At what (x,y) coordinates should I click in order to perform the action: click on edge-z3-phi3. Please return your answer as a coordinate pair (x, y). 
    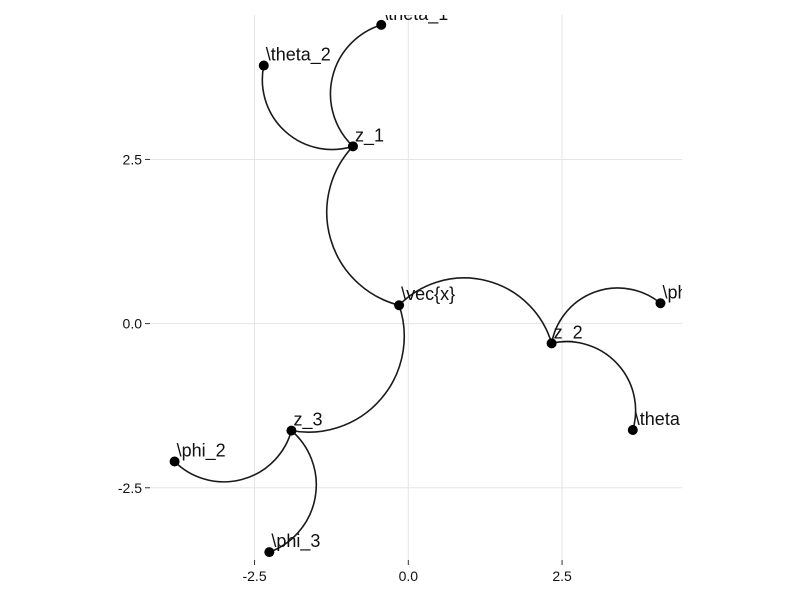
    Looking at the image, I should click on (293, 491).